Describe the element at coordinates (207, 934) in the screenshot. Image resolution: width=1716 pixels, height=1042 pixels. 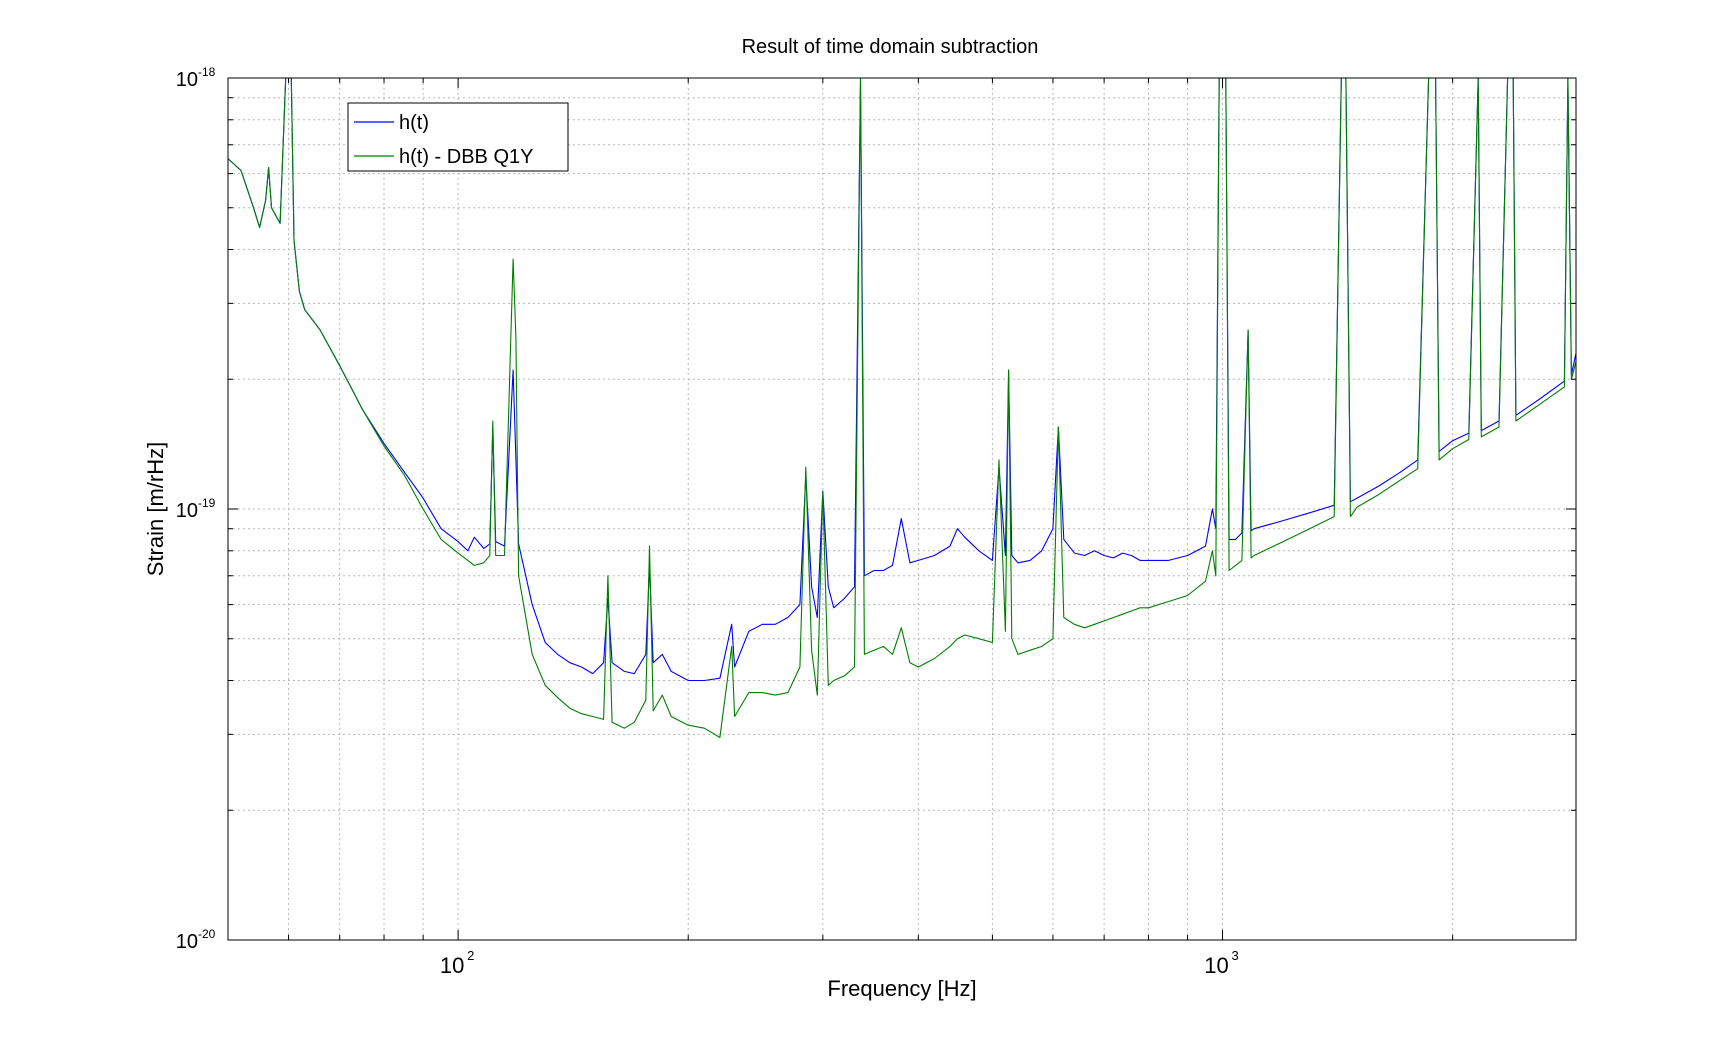
I see `y-tick-label-exponent: -20` at that location.